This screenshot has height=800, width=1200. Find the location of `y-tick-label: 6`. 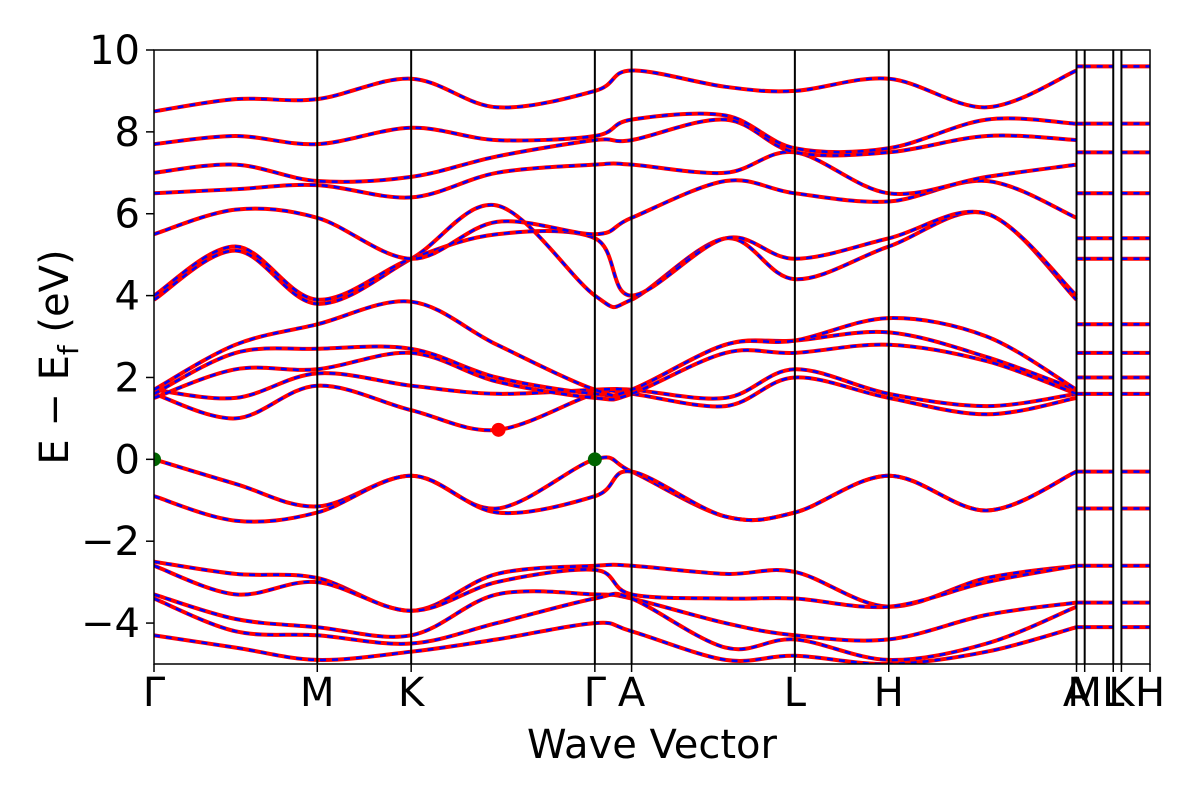

y-tick-label: 6 is located at coordinates (127, 215).